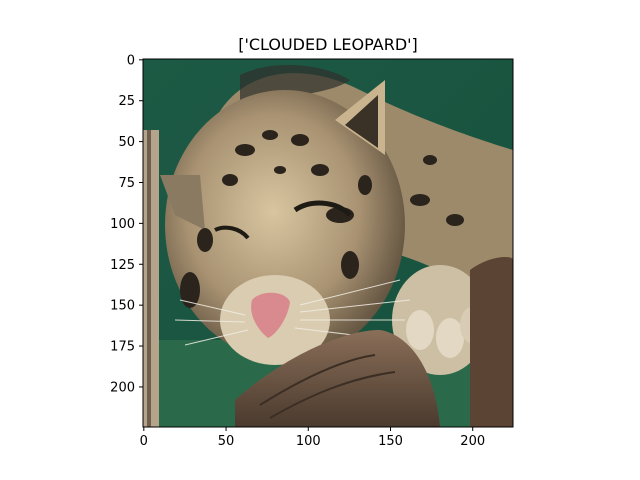 The height and width of the screenshot is (480, 640). What do you see at coordinates (126, 183) in the screenshot?
I see `y-tick-label: 75` at bounding box center [126, 183].